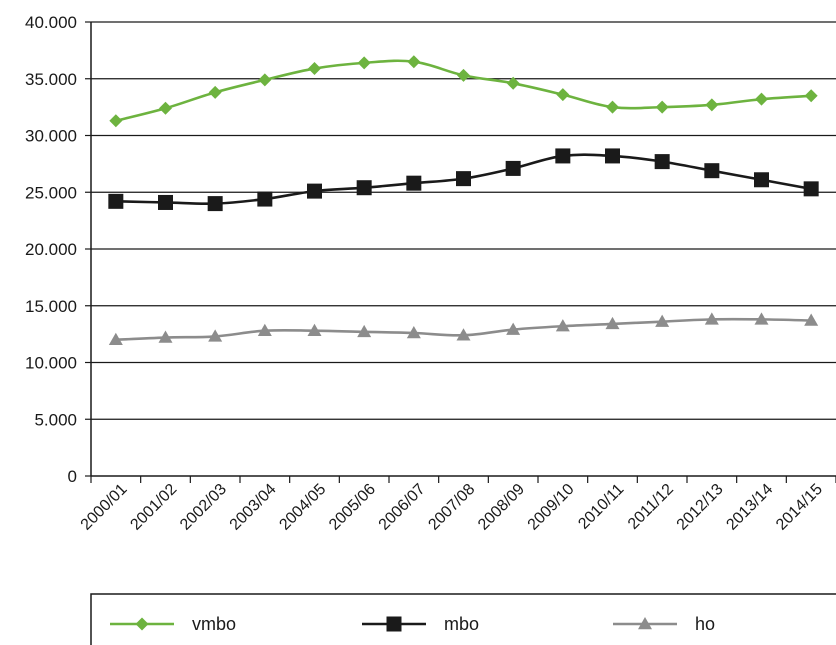  I want to click on x-tick-label: 2004/05, so click(302, 507).